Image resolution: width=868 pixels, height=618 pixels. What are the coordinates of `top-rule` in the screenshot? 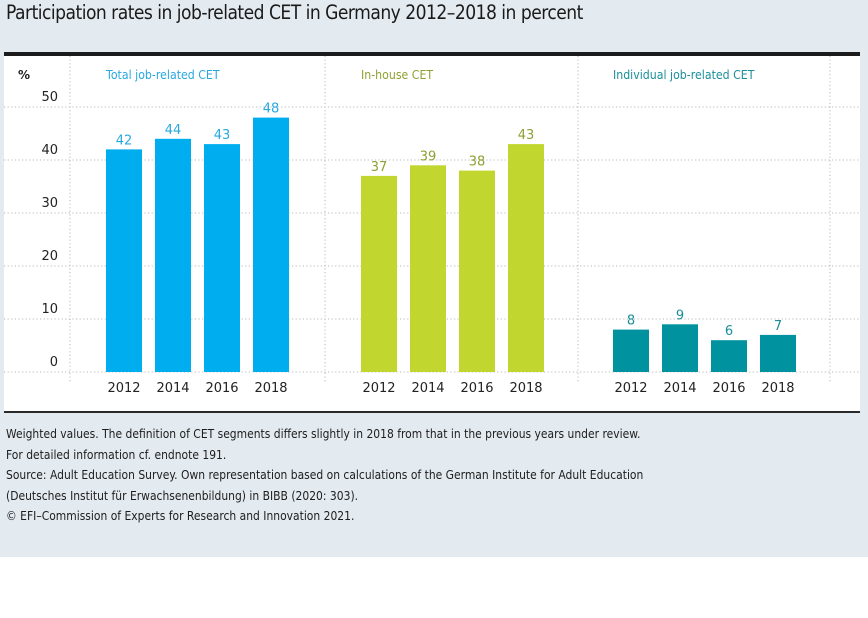 It's located at (432, 54).